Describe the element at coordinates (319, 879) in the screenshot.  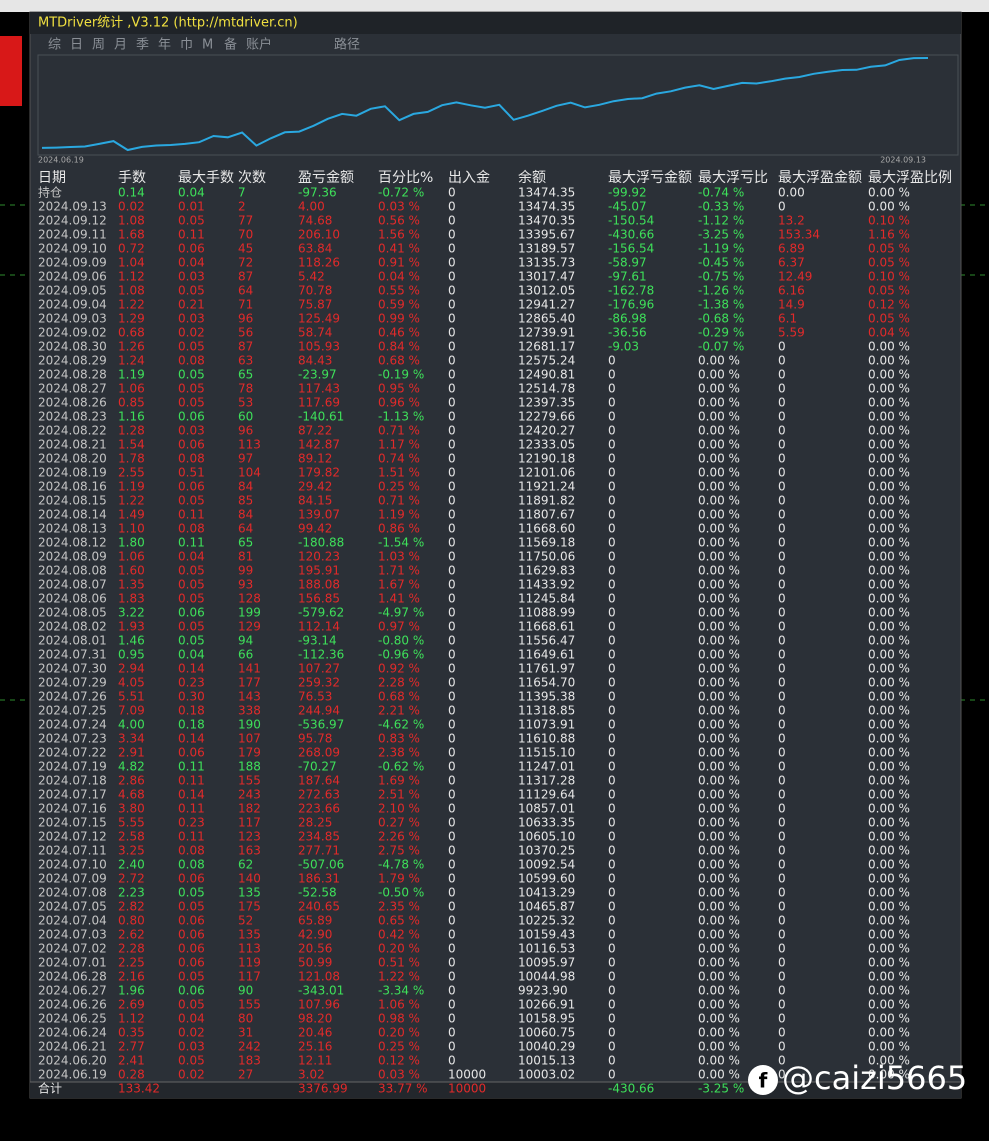
I see `table-cell: 186.31` at that location.